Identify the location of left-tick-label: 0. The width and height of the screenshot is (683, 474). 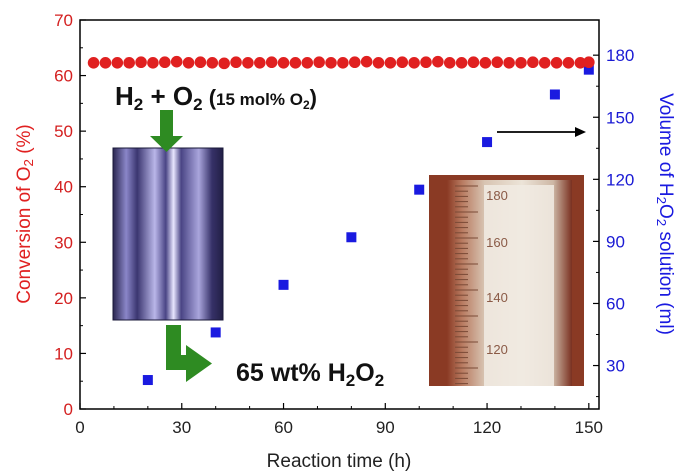
(68, 409).